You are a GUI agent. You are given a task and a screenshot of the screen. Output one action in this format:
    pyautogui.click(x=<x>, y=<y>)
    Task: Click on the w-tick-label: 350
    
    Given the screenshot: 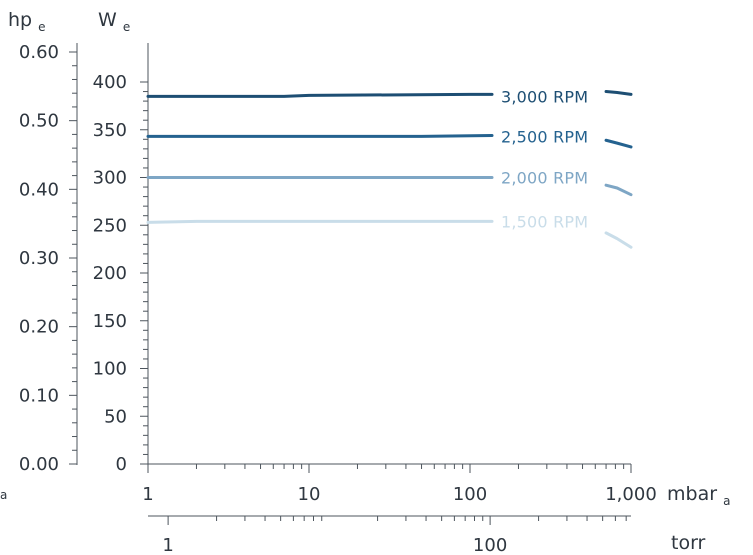 What is the action you would take?
    pyautogui.click(x=110, y=130)
    